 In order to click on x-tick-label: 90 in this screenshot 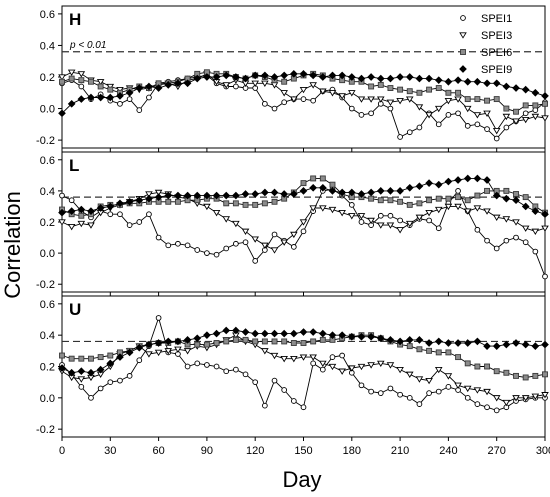, I will do `click(207, 451)`.